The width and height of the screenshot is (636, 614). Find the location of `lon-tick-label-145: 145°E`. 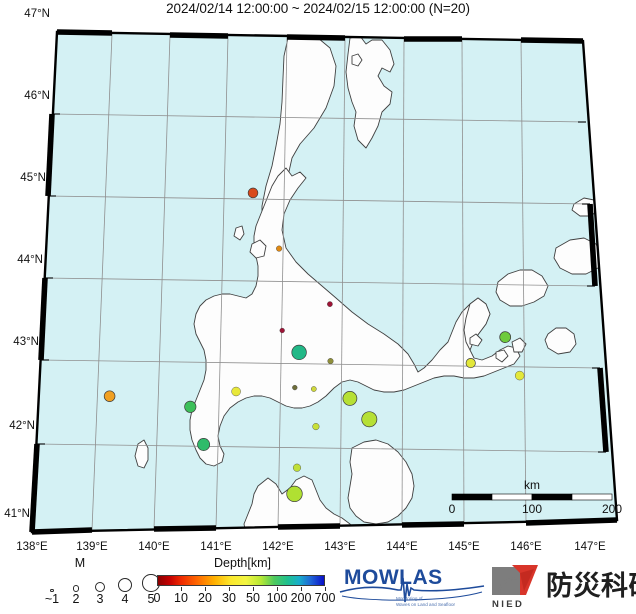

lon-tick-label-145: 145°E is located at coordinates (464, 547).